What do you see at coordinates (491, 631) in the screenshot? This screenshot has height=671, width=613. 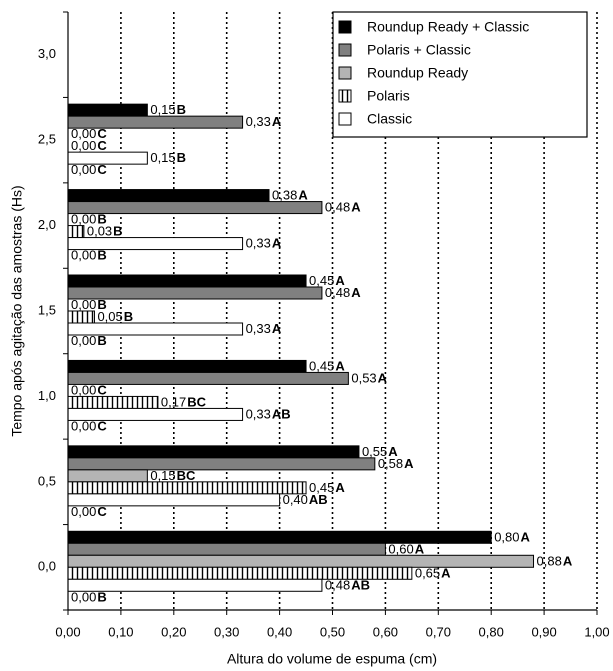 I see `x-tick-label: 0,80` at bounding box center [491, 631].